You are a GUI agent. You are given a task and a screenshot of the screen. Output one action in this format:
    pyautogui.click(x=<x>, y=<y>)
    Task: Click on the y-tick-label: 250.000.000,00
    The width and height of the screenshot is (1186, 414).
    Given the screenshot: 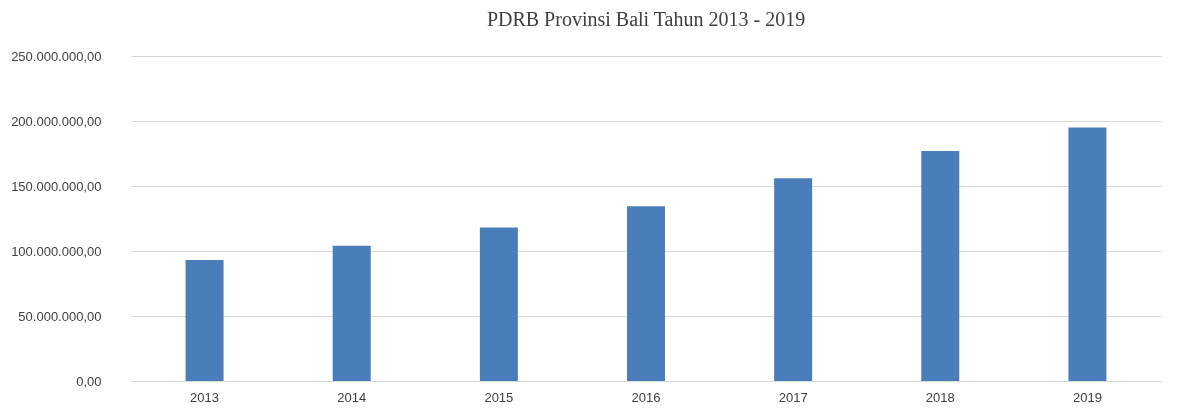 What is the action you would take?
    pyautogui.click(x=56, y=56)
    